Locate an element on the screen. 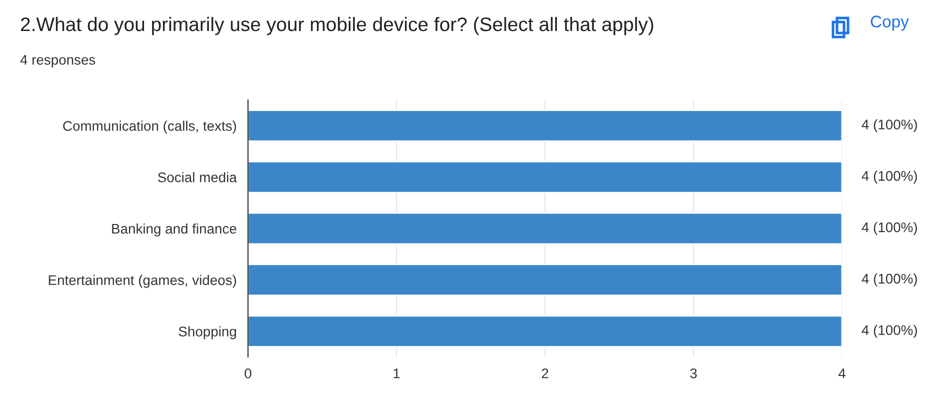  x-tick-label: 0 is located at coordinates (248, 373).